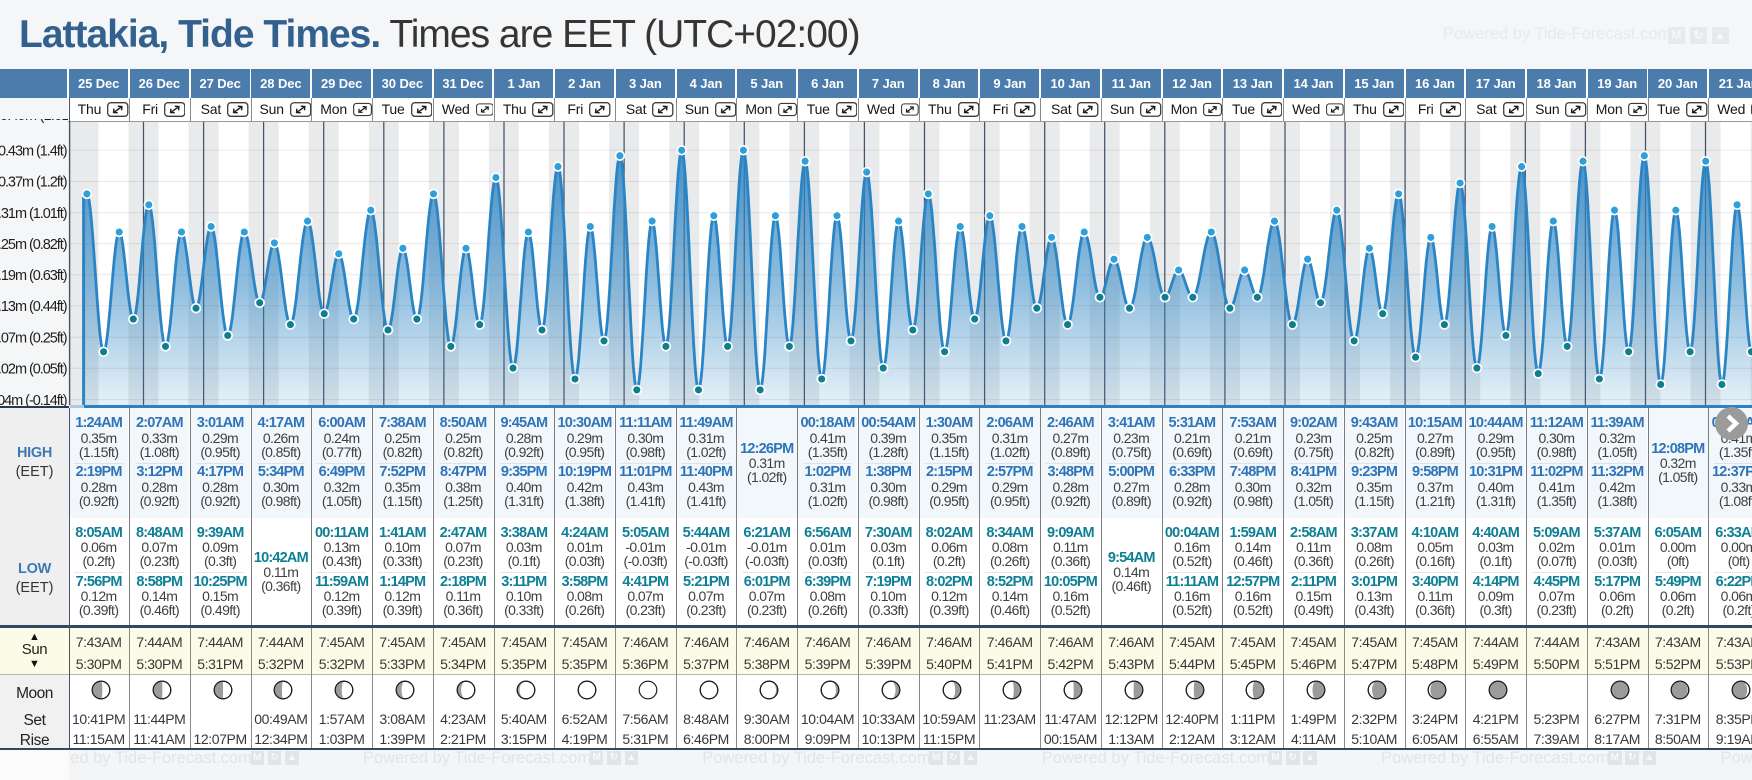 The image size is (1752, 780). I want to click on svg-text: 0.13m (0.44ft), so click(33, 307).